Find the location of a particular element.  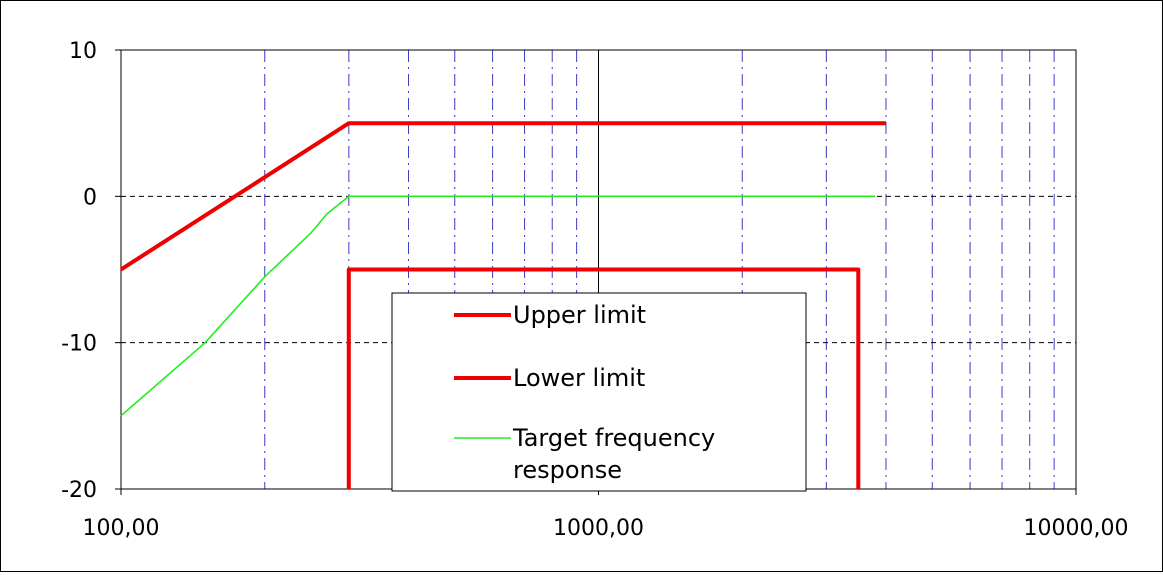

x-tick-label: 10000,00 is located at coordinates (1076, 528).